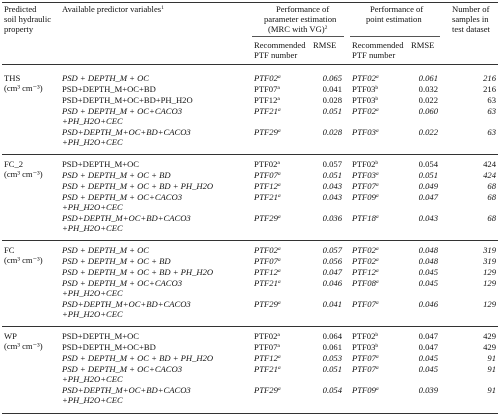 The height and width of the screenshot is (416, 500). What do you see at coordinates (298, 36) in the screenshot?
I see `param-subheader-rule` at bounding box center [298, 36].